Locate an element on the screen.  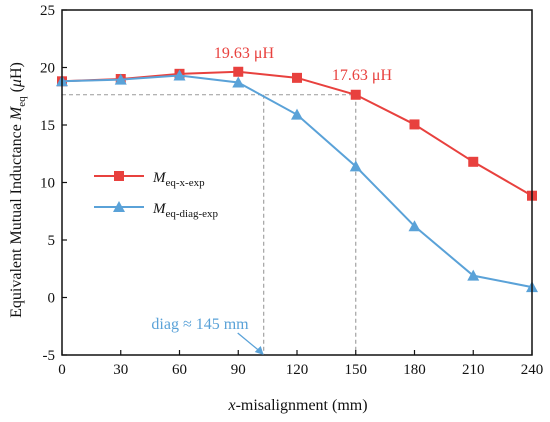
x-tick-label: 180 is located at coordinates (414, 370).